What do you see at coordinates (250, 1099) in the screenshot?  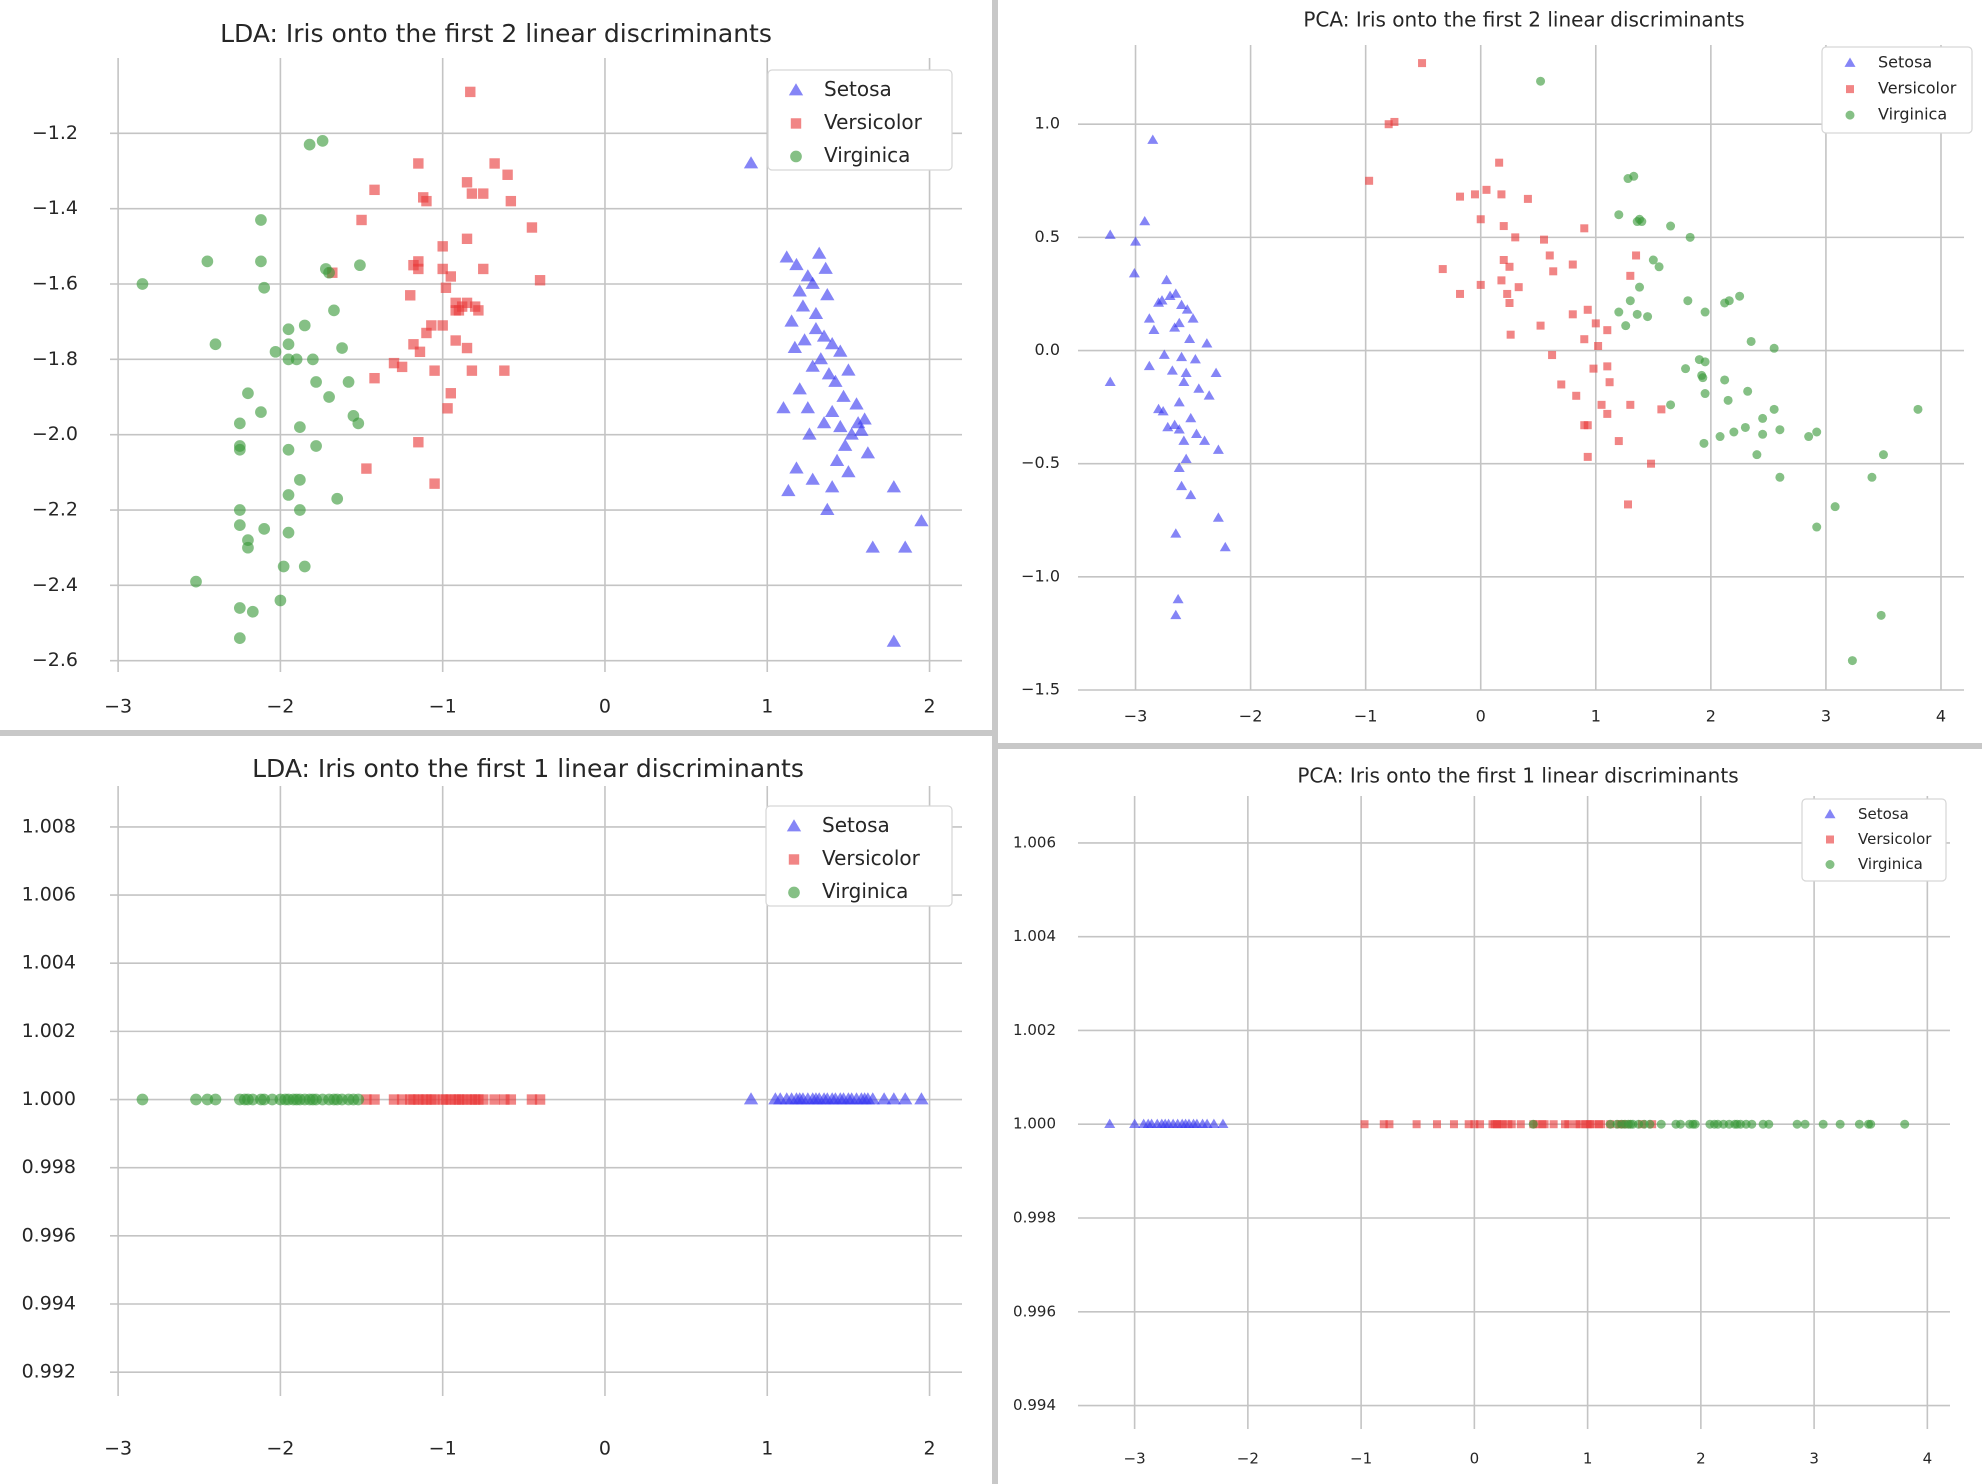 I see `series-virginica` at bounding box center [250, 1099].